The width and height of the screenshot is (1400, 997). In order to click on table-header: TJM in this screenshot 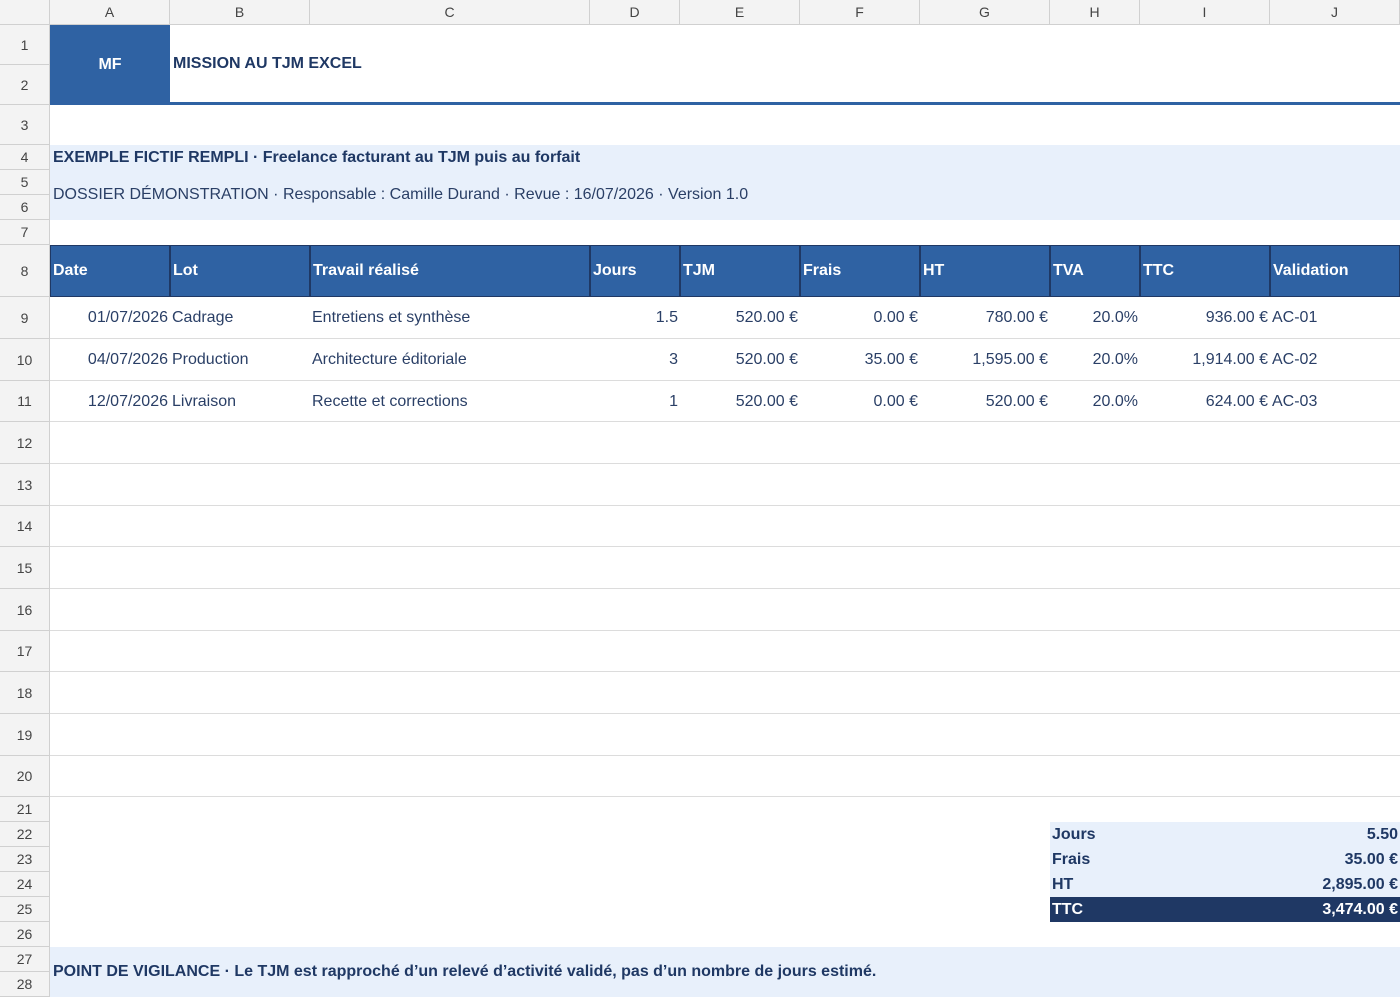, I will do `click(740, 271)`.